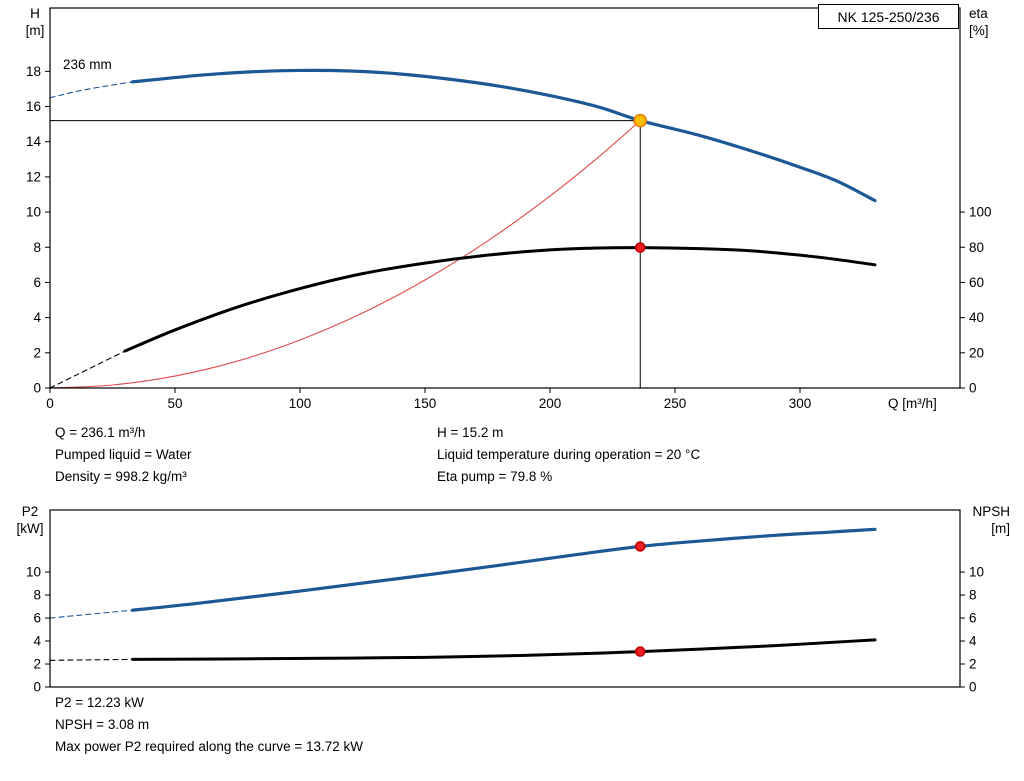  I want to click on pumped-liquid-text: Pumped liquid = Water, so click(123, 454).